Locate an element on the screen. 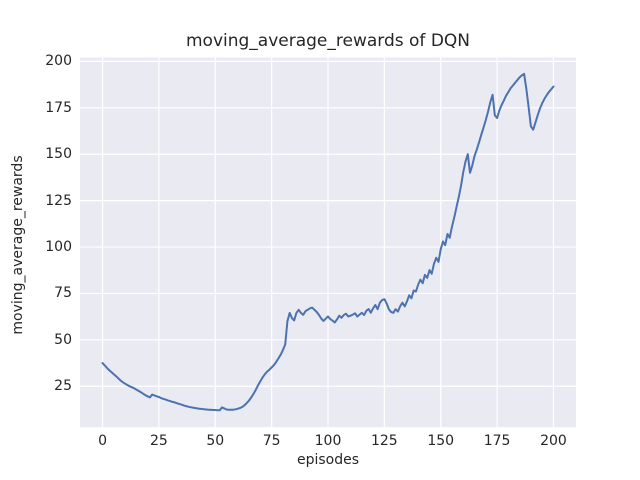 This screenshot has height=480, width=640. y-tick-label: 100 is located at coordinates (58, 247).